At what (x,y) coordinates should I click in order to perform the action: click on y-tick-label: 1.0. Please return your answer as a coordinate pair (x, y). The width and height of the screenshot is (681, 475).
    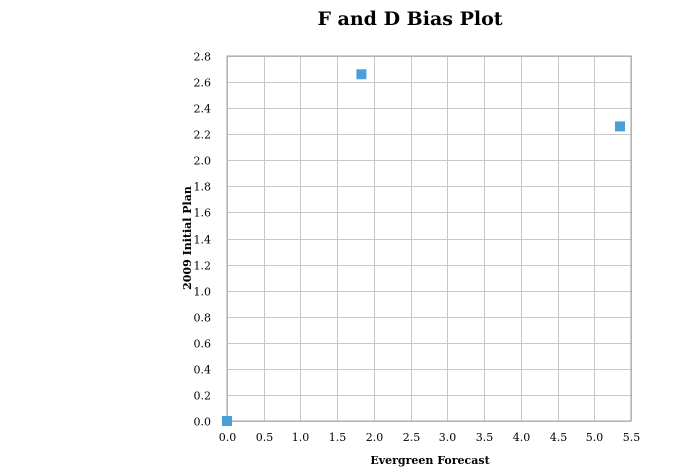
    Looking at the image, I should click on (203, 292).